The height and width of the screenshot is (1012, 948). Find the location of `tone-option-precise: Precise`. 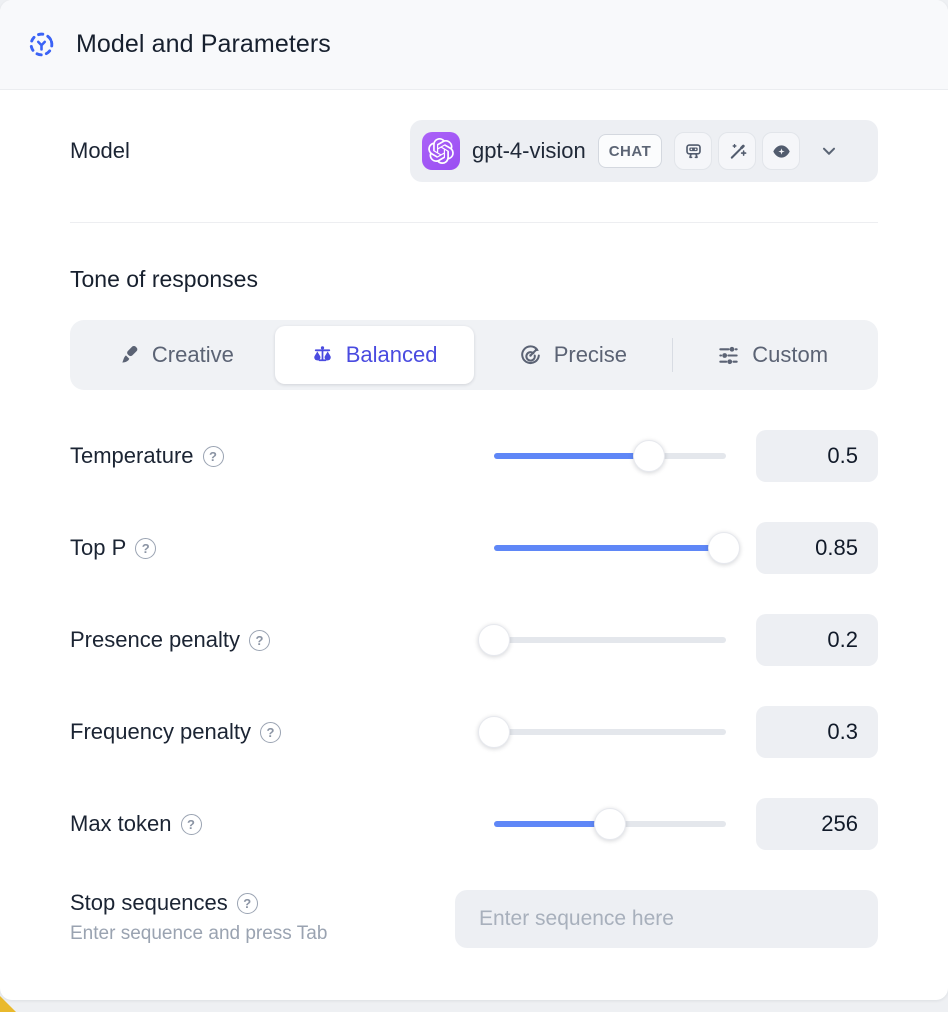

tone-option-precise: Precise is located at coordinates (573, 355).